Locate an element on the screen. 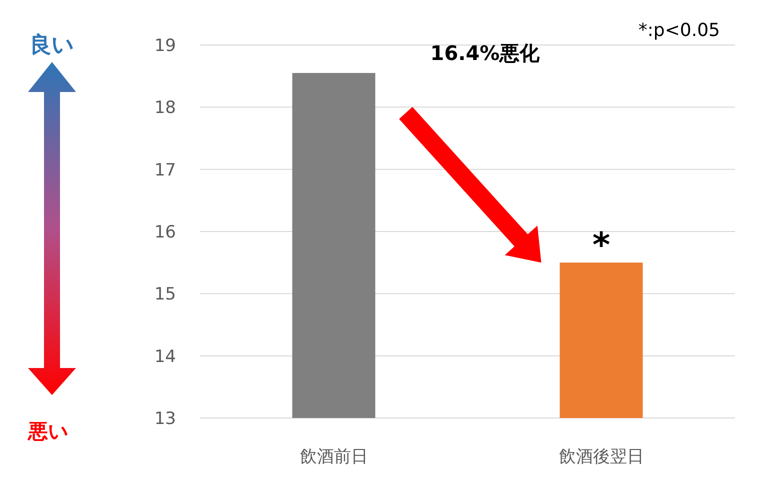  y-tick-label: 19 is located at coordinates (165, 46).